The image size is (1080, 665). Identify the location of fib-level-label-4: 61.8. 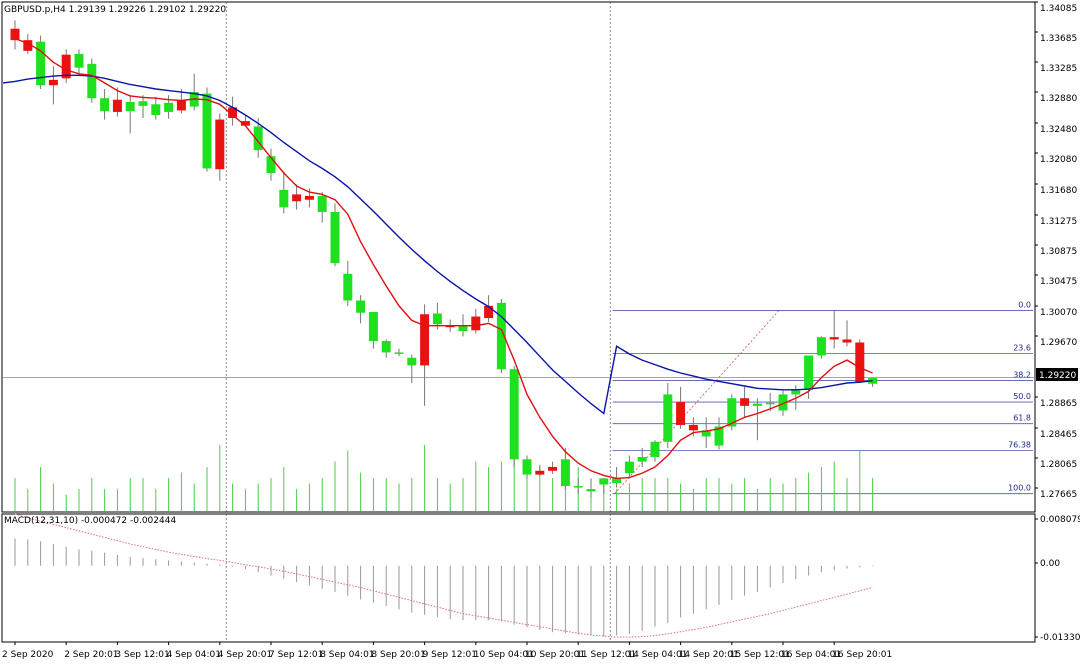
(1022, 418).